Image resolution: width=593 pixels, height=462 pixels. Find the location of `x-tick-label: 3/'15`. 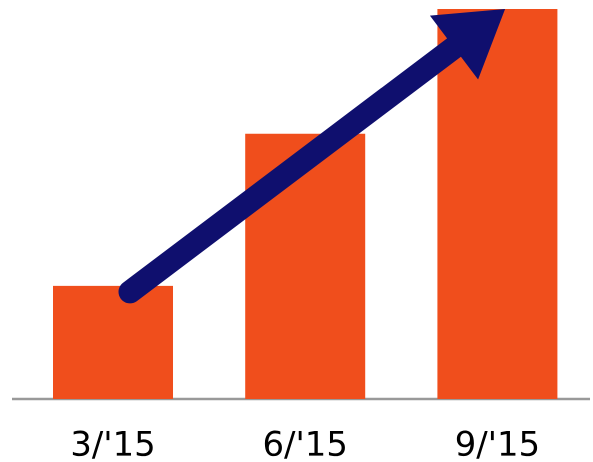

x-tick-label: 3/'15 is located at coordinates (112, 444).